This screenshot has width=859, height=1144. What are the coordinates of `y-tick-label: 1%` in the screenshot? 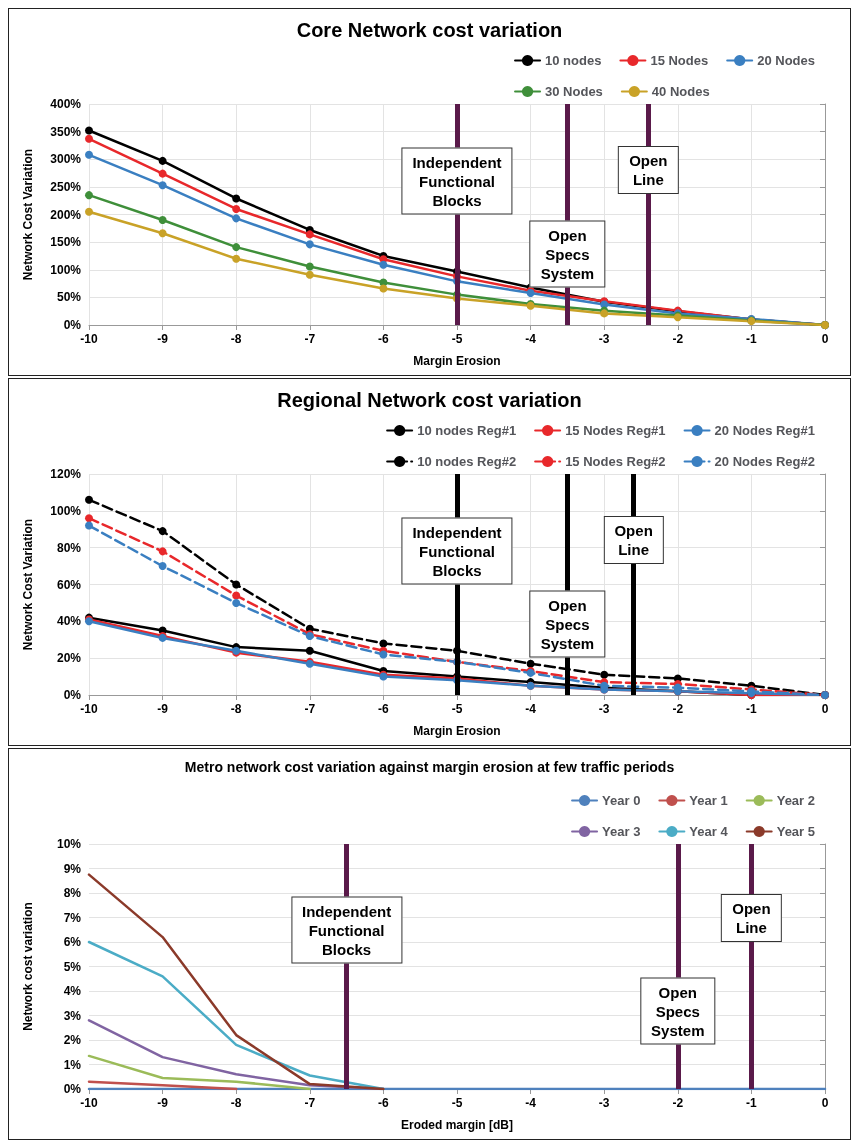 It's located at (72, 1064).